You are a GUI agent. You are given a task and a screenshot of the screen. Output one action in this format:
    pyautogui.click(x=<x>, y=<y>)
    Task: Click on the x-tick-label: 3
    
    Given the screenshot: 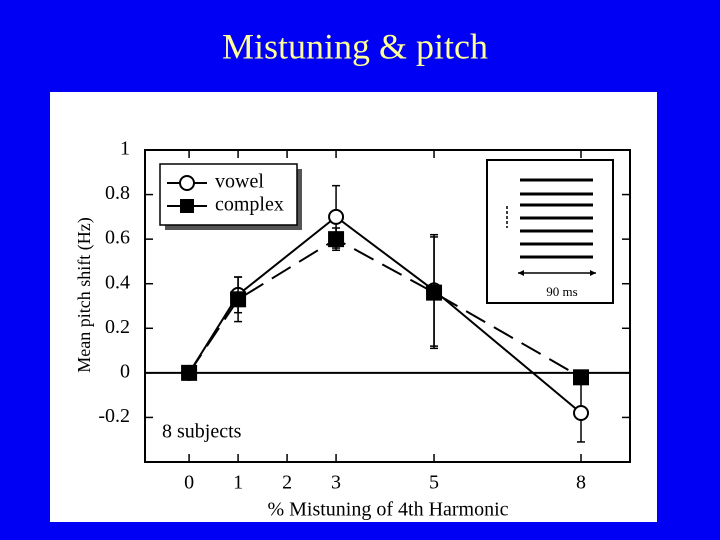 What is the action you would take?
    pyautogui.click(x=336, y=483)
    